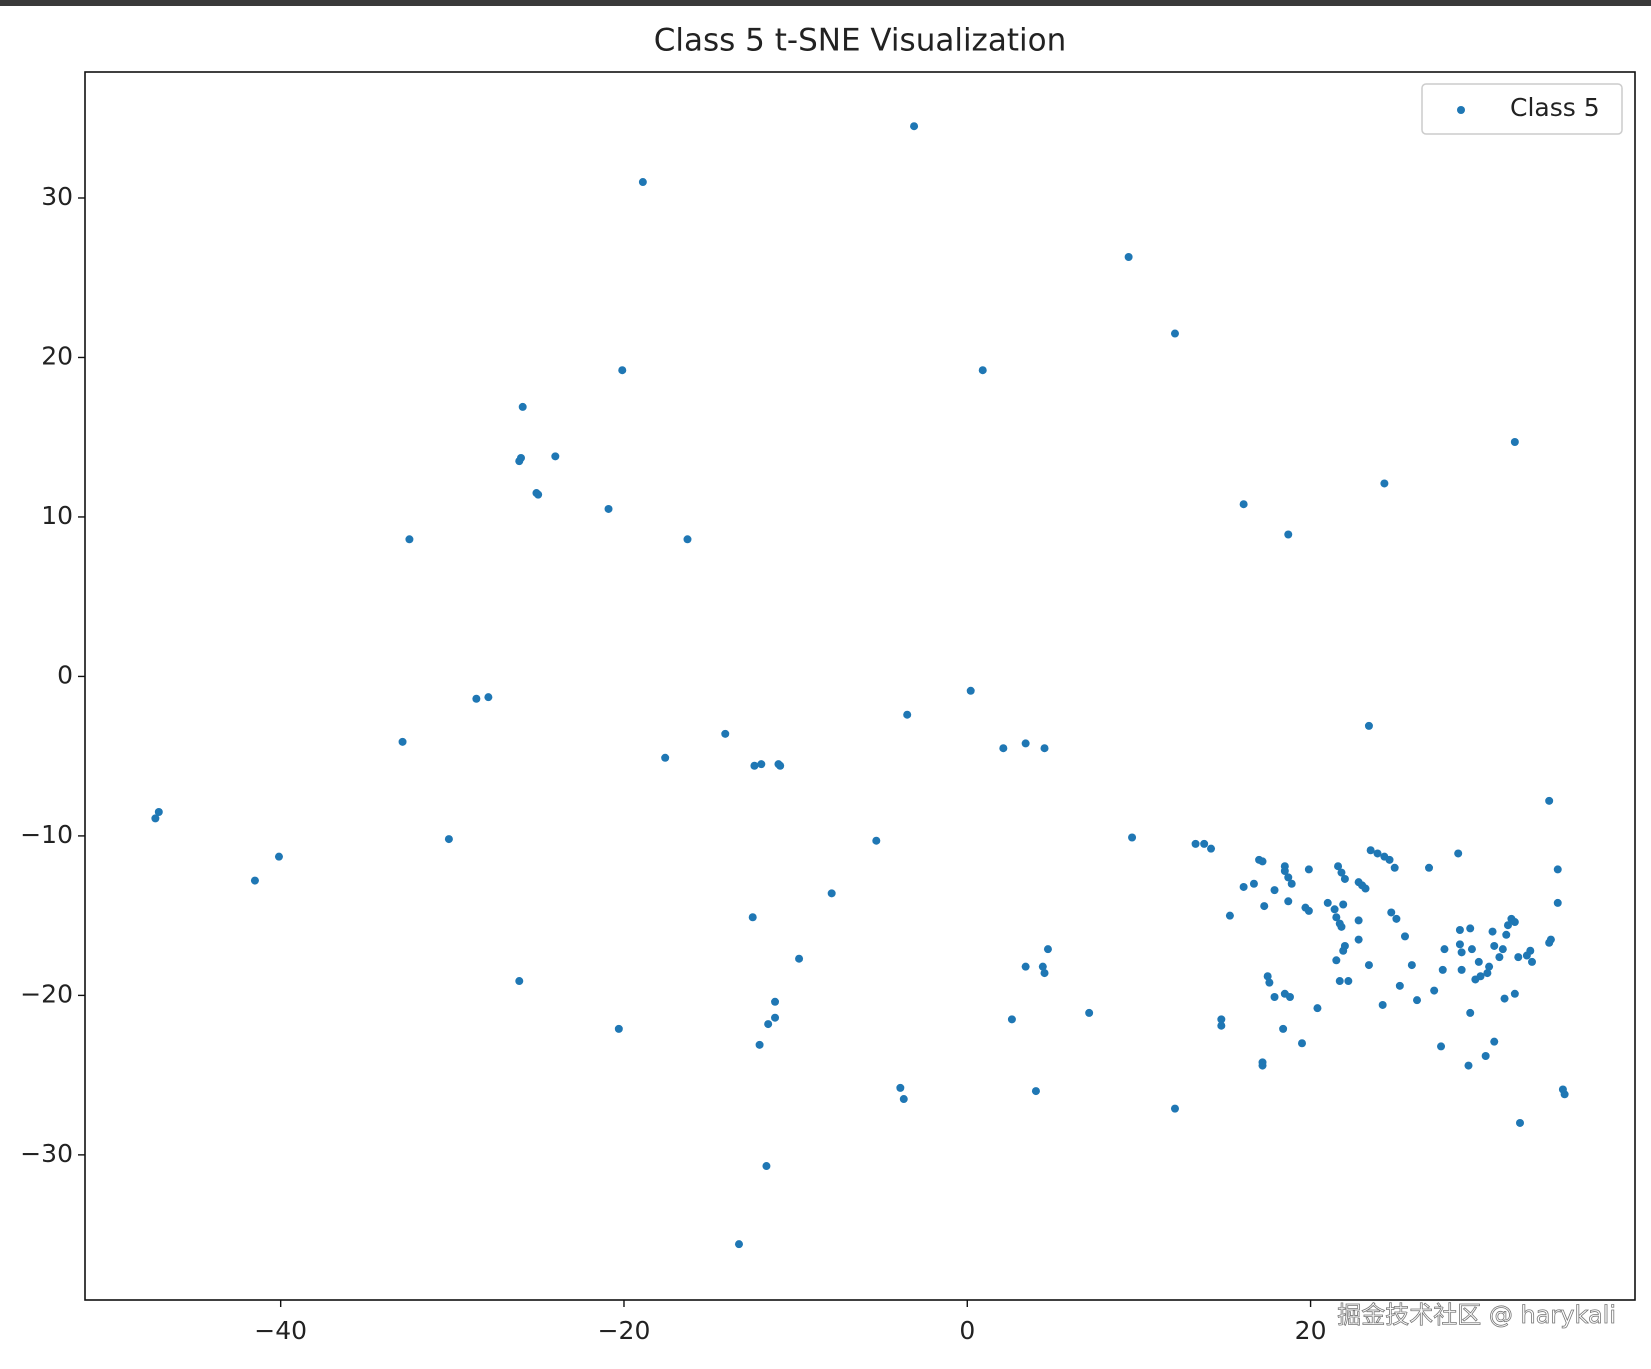 This screenshot has width=1651, height=1369. I want to click on chart-title: Class 5 t-SNE Visualization, so click(860, 41).